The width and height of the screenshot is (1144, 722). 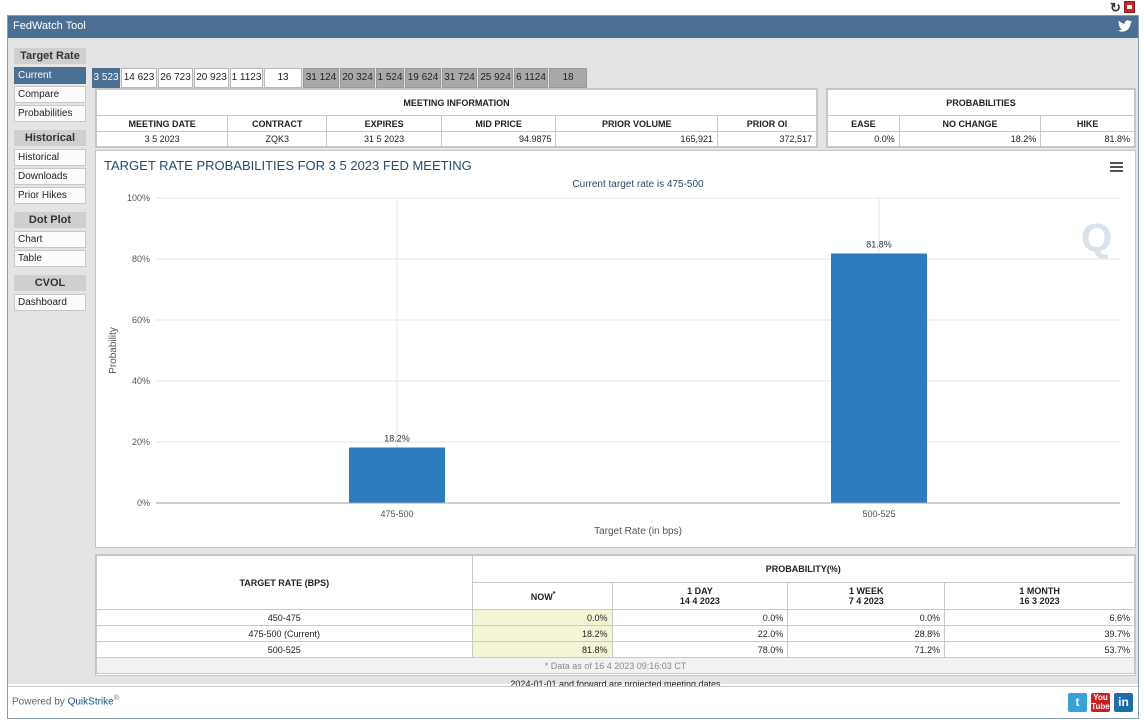 What do you see at coordinates (50, 113) in the screenshot?
I see `sidebar-item-probabilities: Probabilities` at bounding box center [50, 113].